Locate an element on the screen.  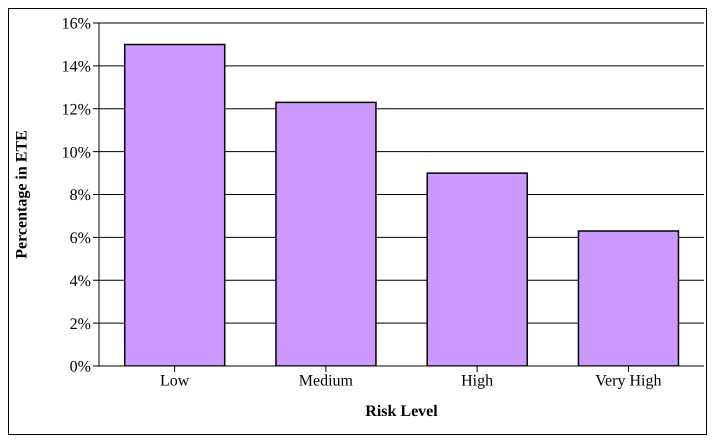
x-tick-label: Very High is located at coordinates (628, 381).